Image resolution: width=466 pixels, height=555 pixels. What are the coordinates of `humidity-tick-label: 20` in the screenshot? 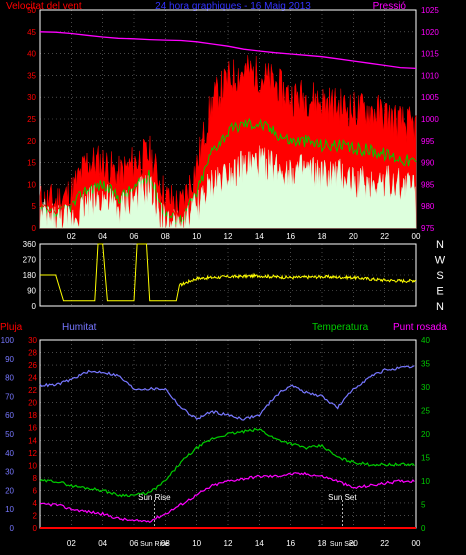 It's located at (32, 403).